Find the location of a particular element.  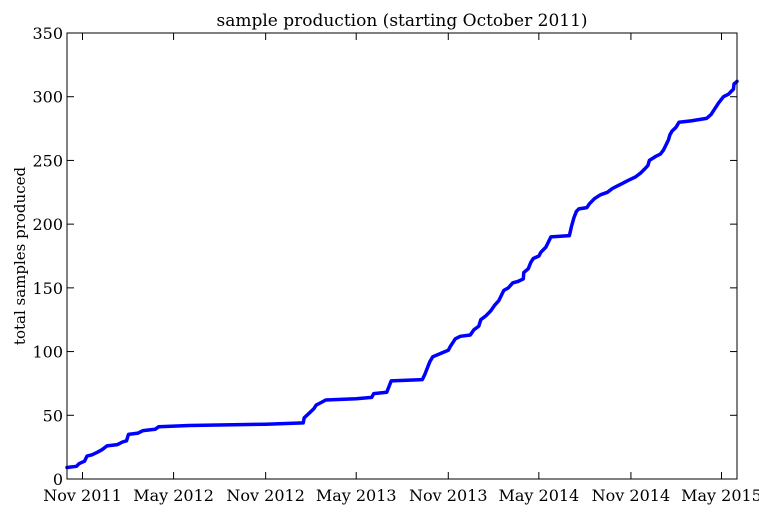

y-tick-label: 150 is located at coordinates (47, 288).